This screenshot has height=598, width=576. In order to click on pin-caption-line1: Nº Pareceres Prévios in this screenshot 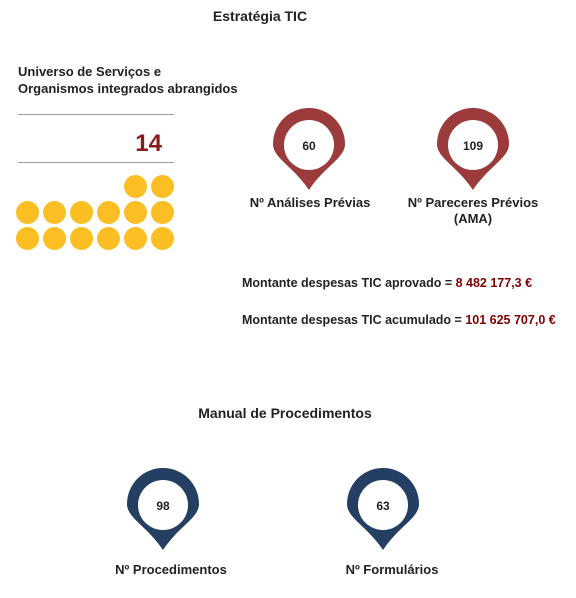, I will do `click(473, 202)`.